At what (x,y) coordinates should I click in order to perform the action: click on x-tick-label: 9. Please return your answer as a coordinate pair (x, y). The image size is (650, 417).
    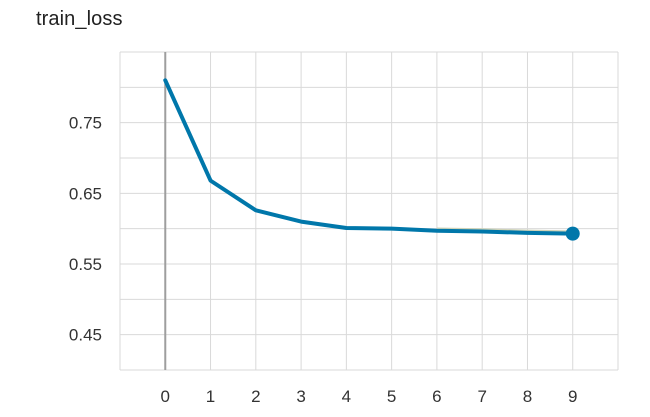
    Looking at the image, I should click on (572, 396).